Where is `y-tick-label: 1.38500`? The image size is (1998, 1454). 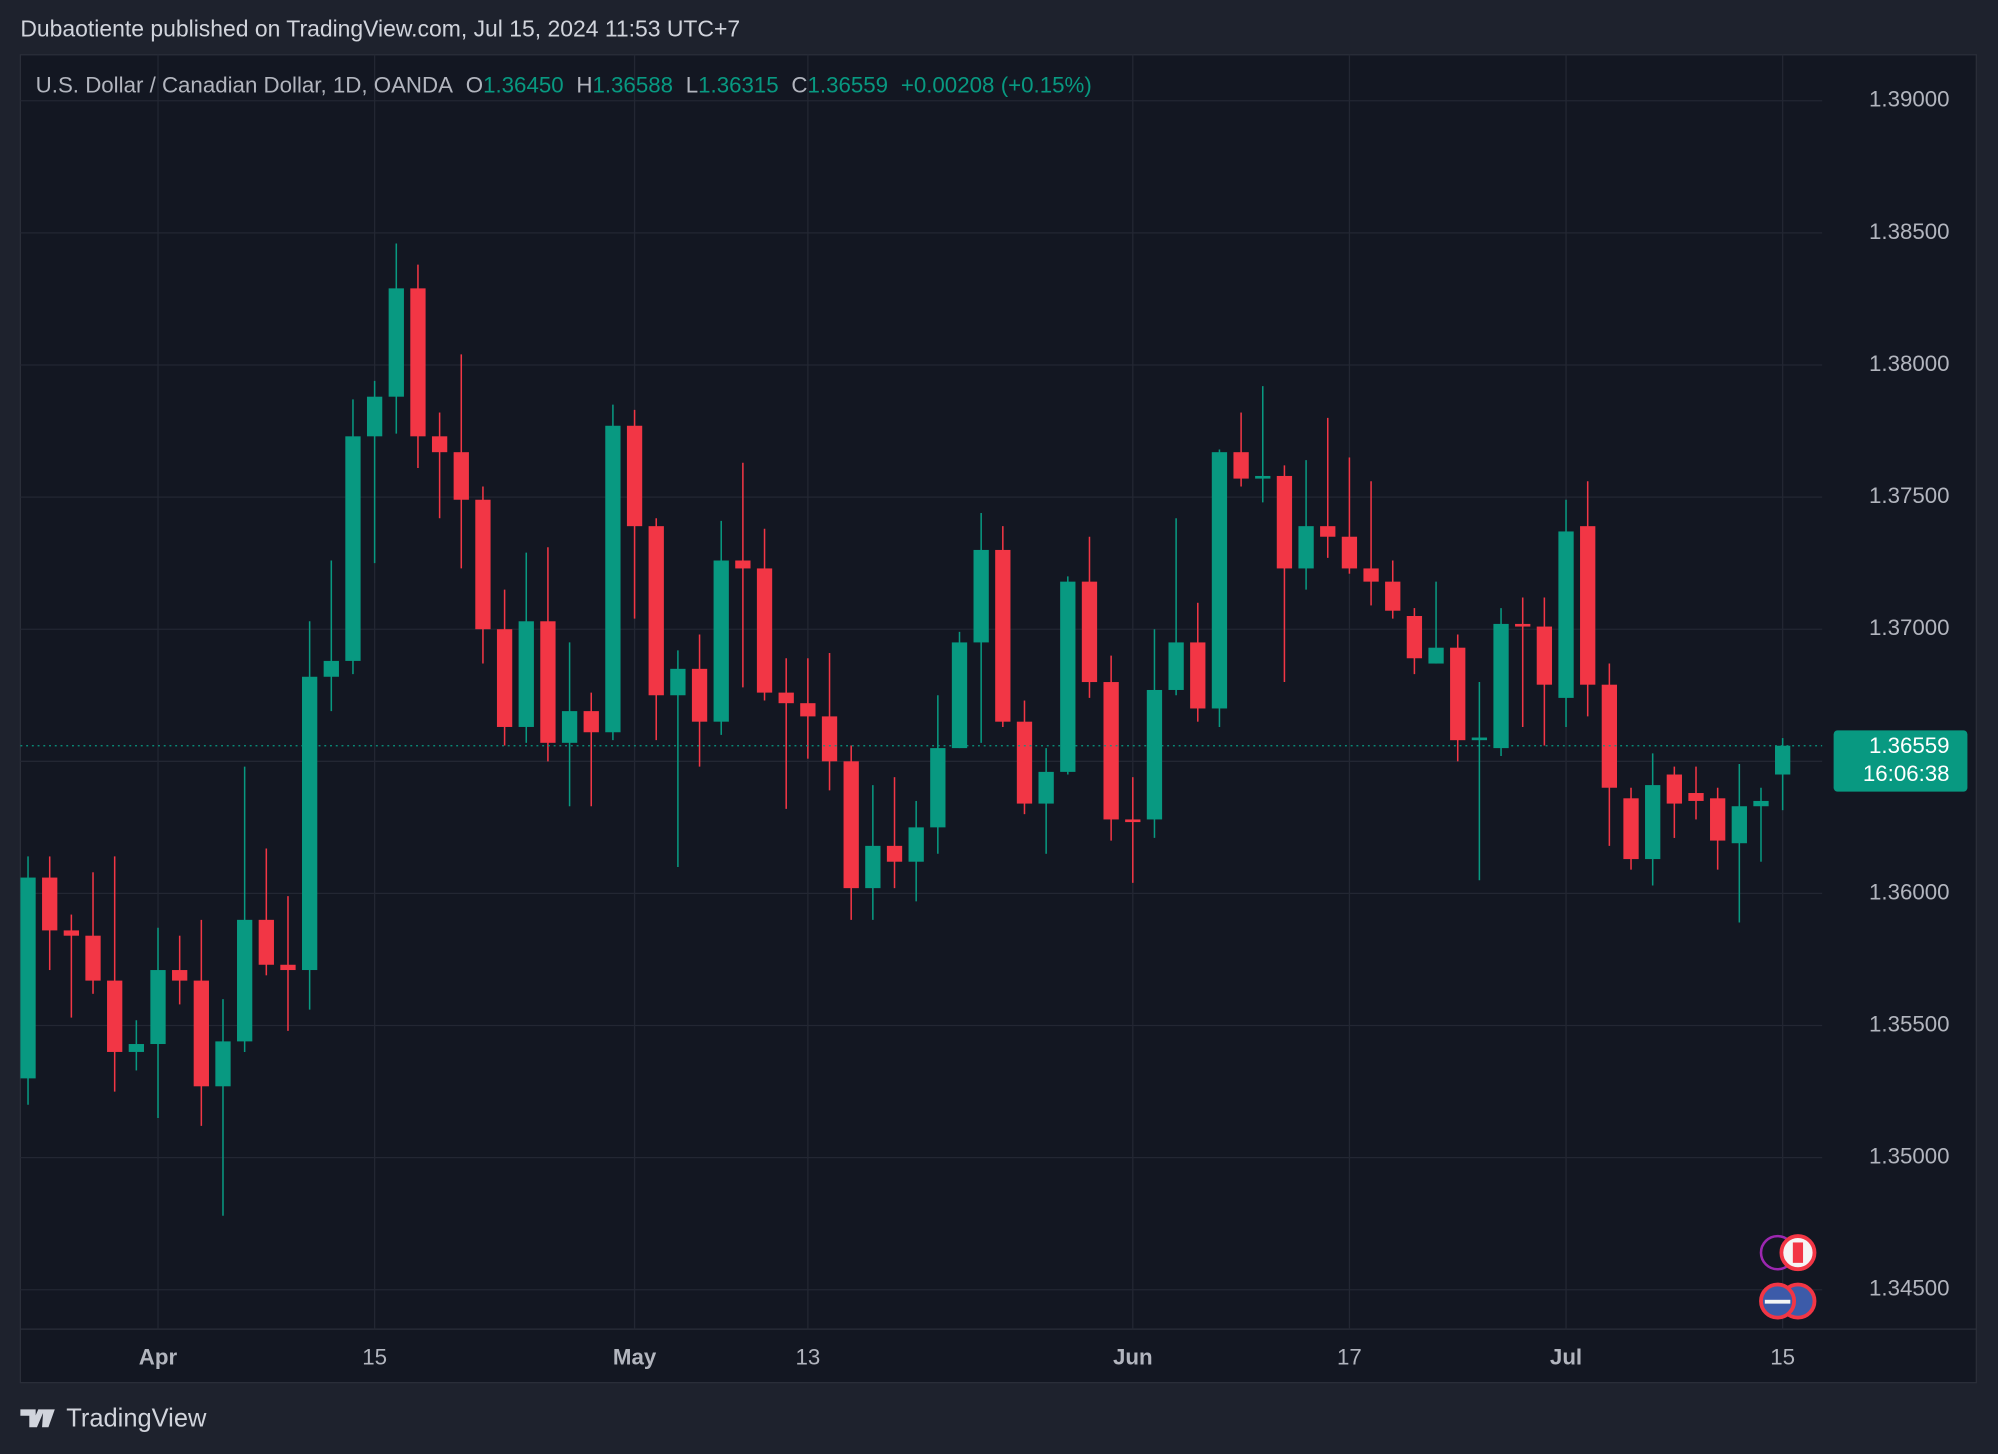 y-tick-label: 1.38500 is located at coordinates (1909, 231).